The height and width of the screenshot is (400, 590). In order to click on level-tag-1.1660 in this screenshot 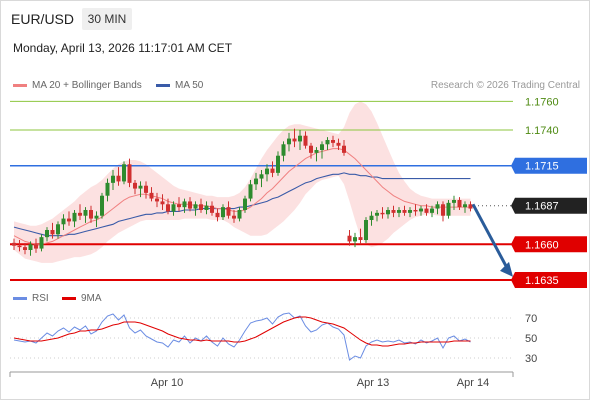, I will do `click(549, 244)`.